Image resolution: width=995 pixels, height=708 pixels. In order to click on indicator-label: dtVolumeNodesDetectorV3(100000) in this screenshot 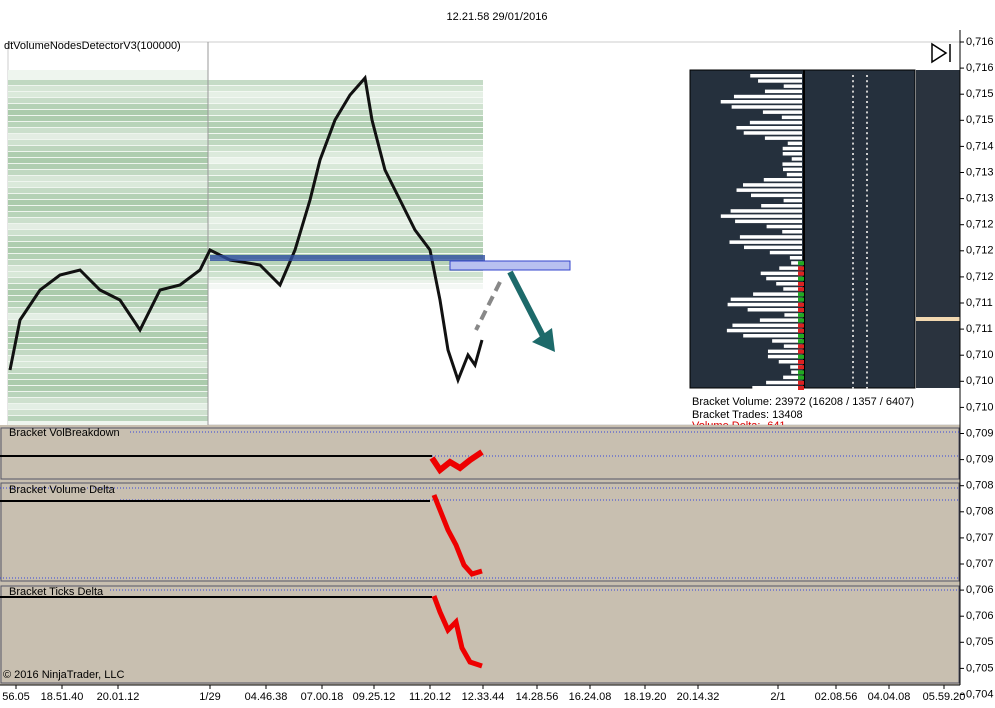, I will do `click(92, 46)`.